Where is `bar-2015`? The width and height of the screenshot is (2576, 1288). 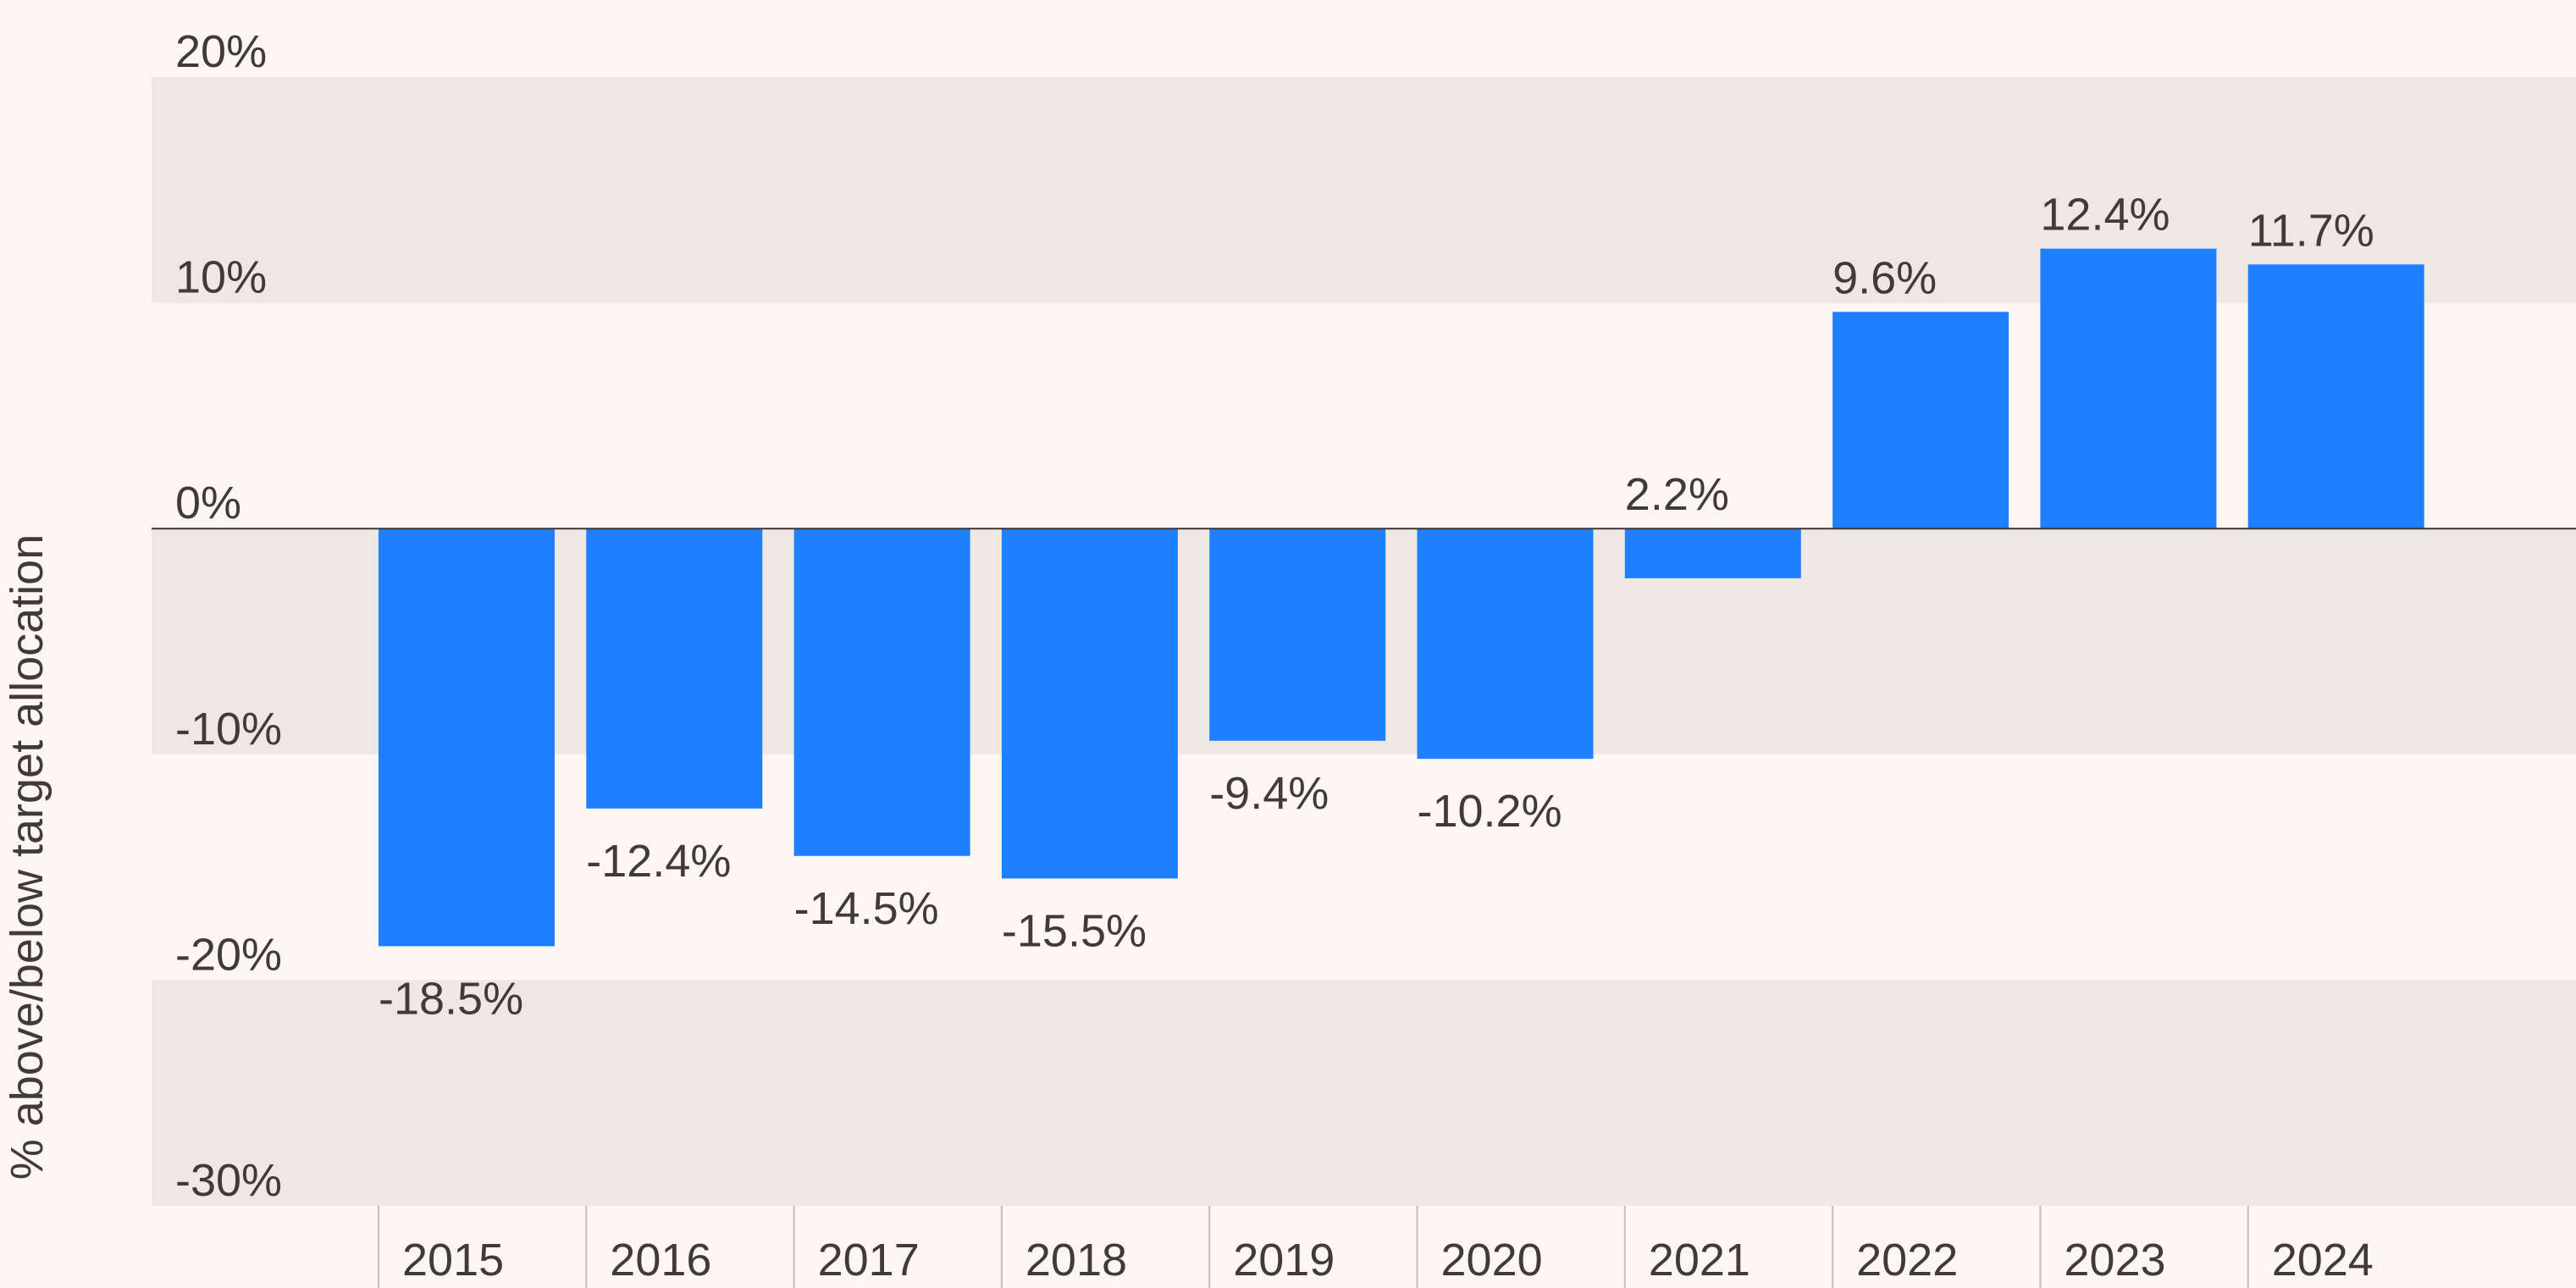 bar-2015 is located at coordinates (467, 737).